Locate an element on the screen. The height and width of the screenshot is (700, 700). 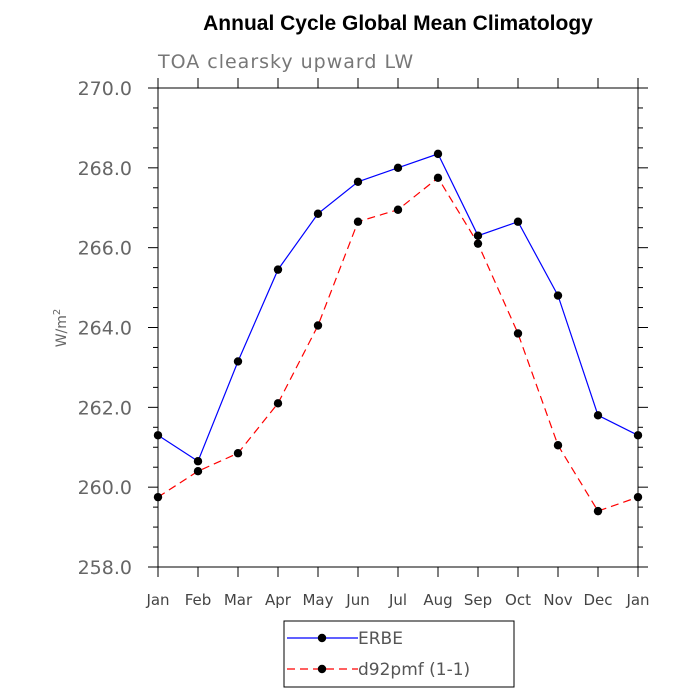
x-tick-label: Aug is located at coordinates (437, 600).